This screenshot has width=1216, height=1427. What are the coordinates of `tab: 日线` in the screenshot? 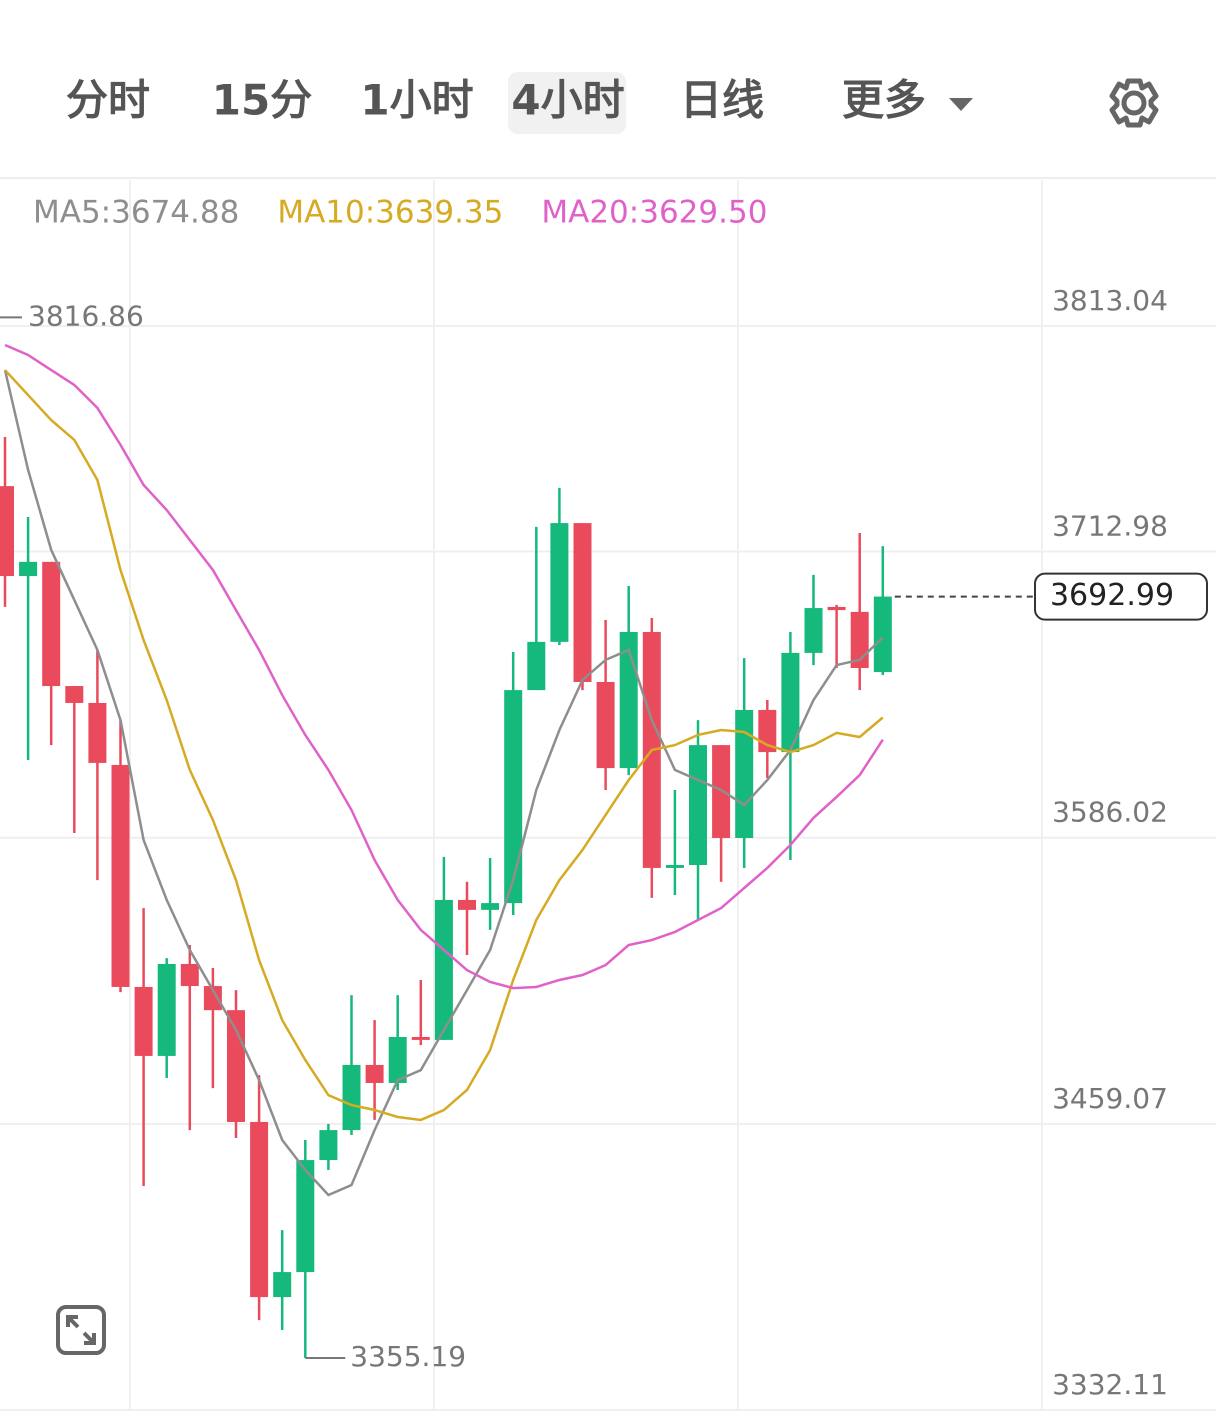 It's located at (722, 100).